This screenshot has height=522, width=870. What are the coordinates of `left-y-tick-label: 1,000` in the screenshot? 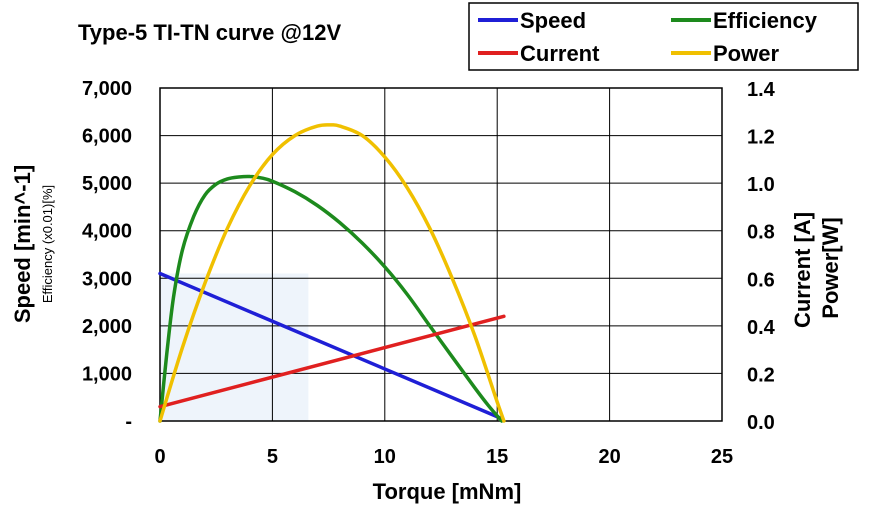 It's located at (107, 374).